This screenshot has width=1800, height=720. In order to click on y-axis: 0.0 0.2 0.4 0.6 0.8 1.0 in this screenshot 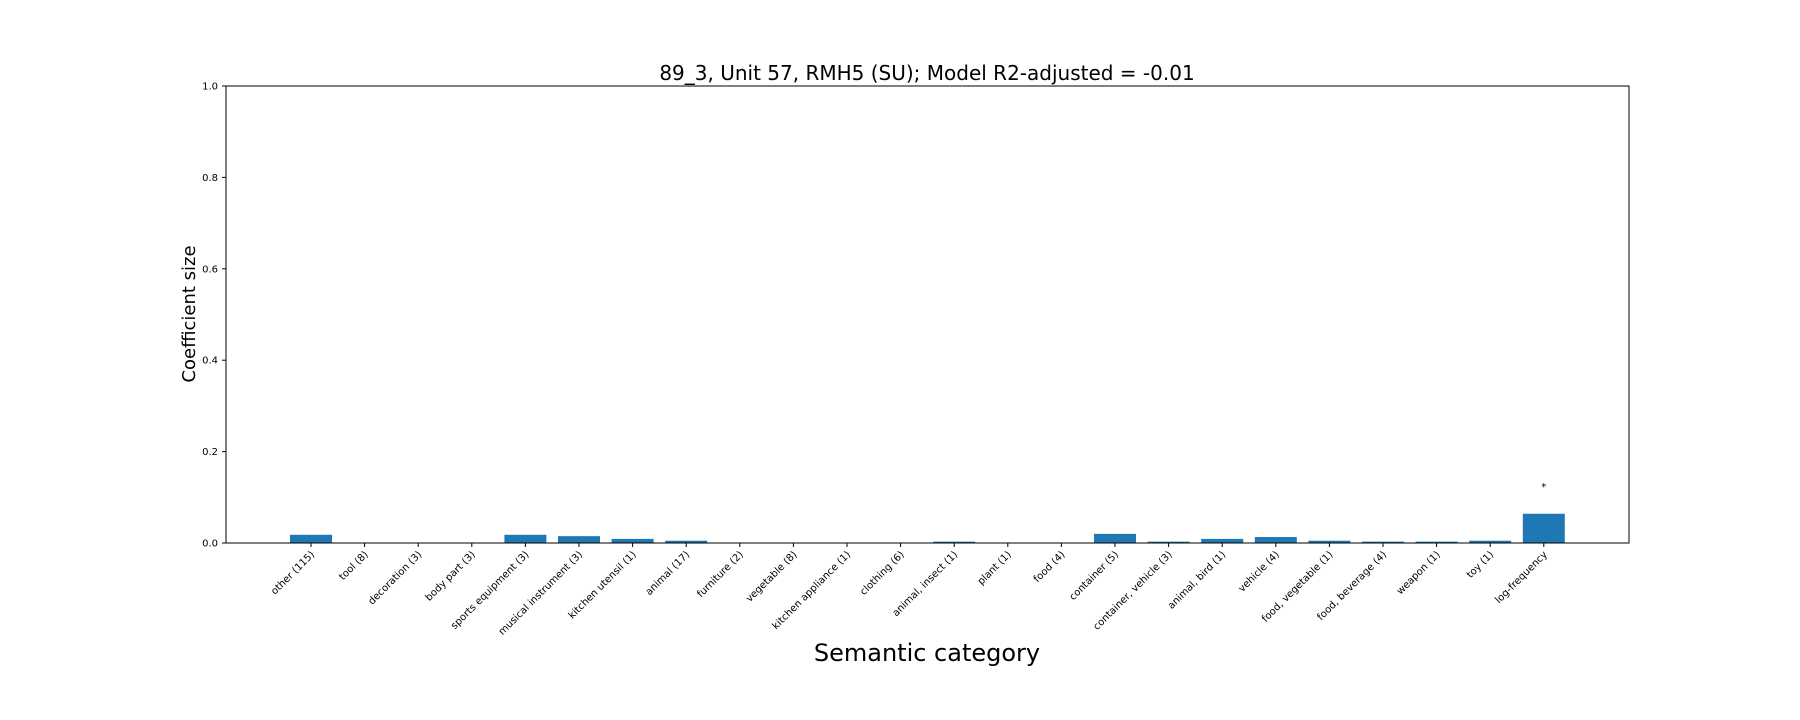, I will do `click(214, 316)`.